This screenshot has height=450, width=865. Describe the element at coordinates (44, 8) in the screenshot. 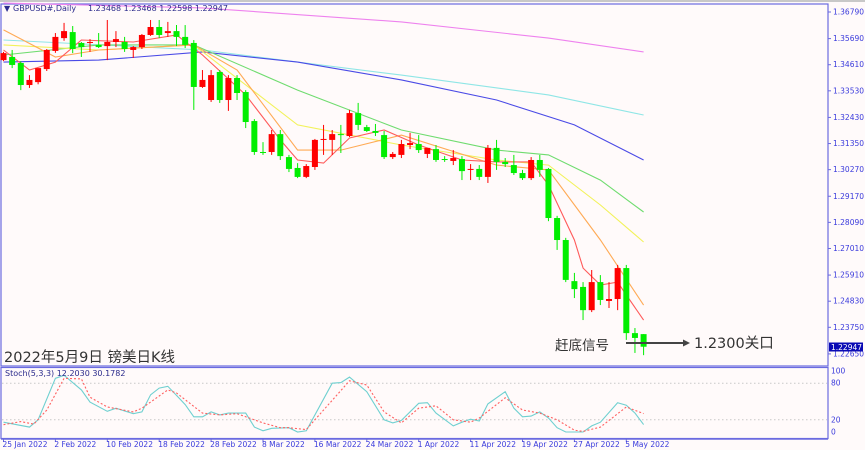

I see `symbol-label: GBPUSD#,Daily` at that location.